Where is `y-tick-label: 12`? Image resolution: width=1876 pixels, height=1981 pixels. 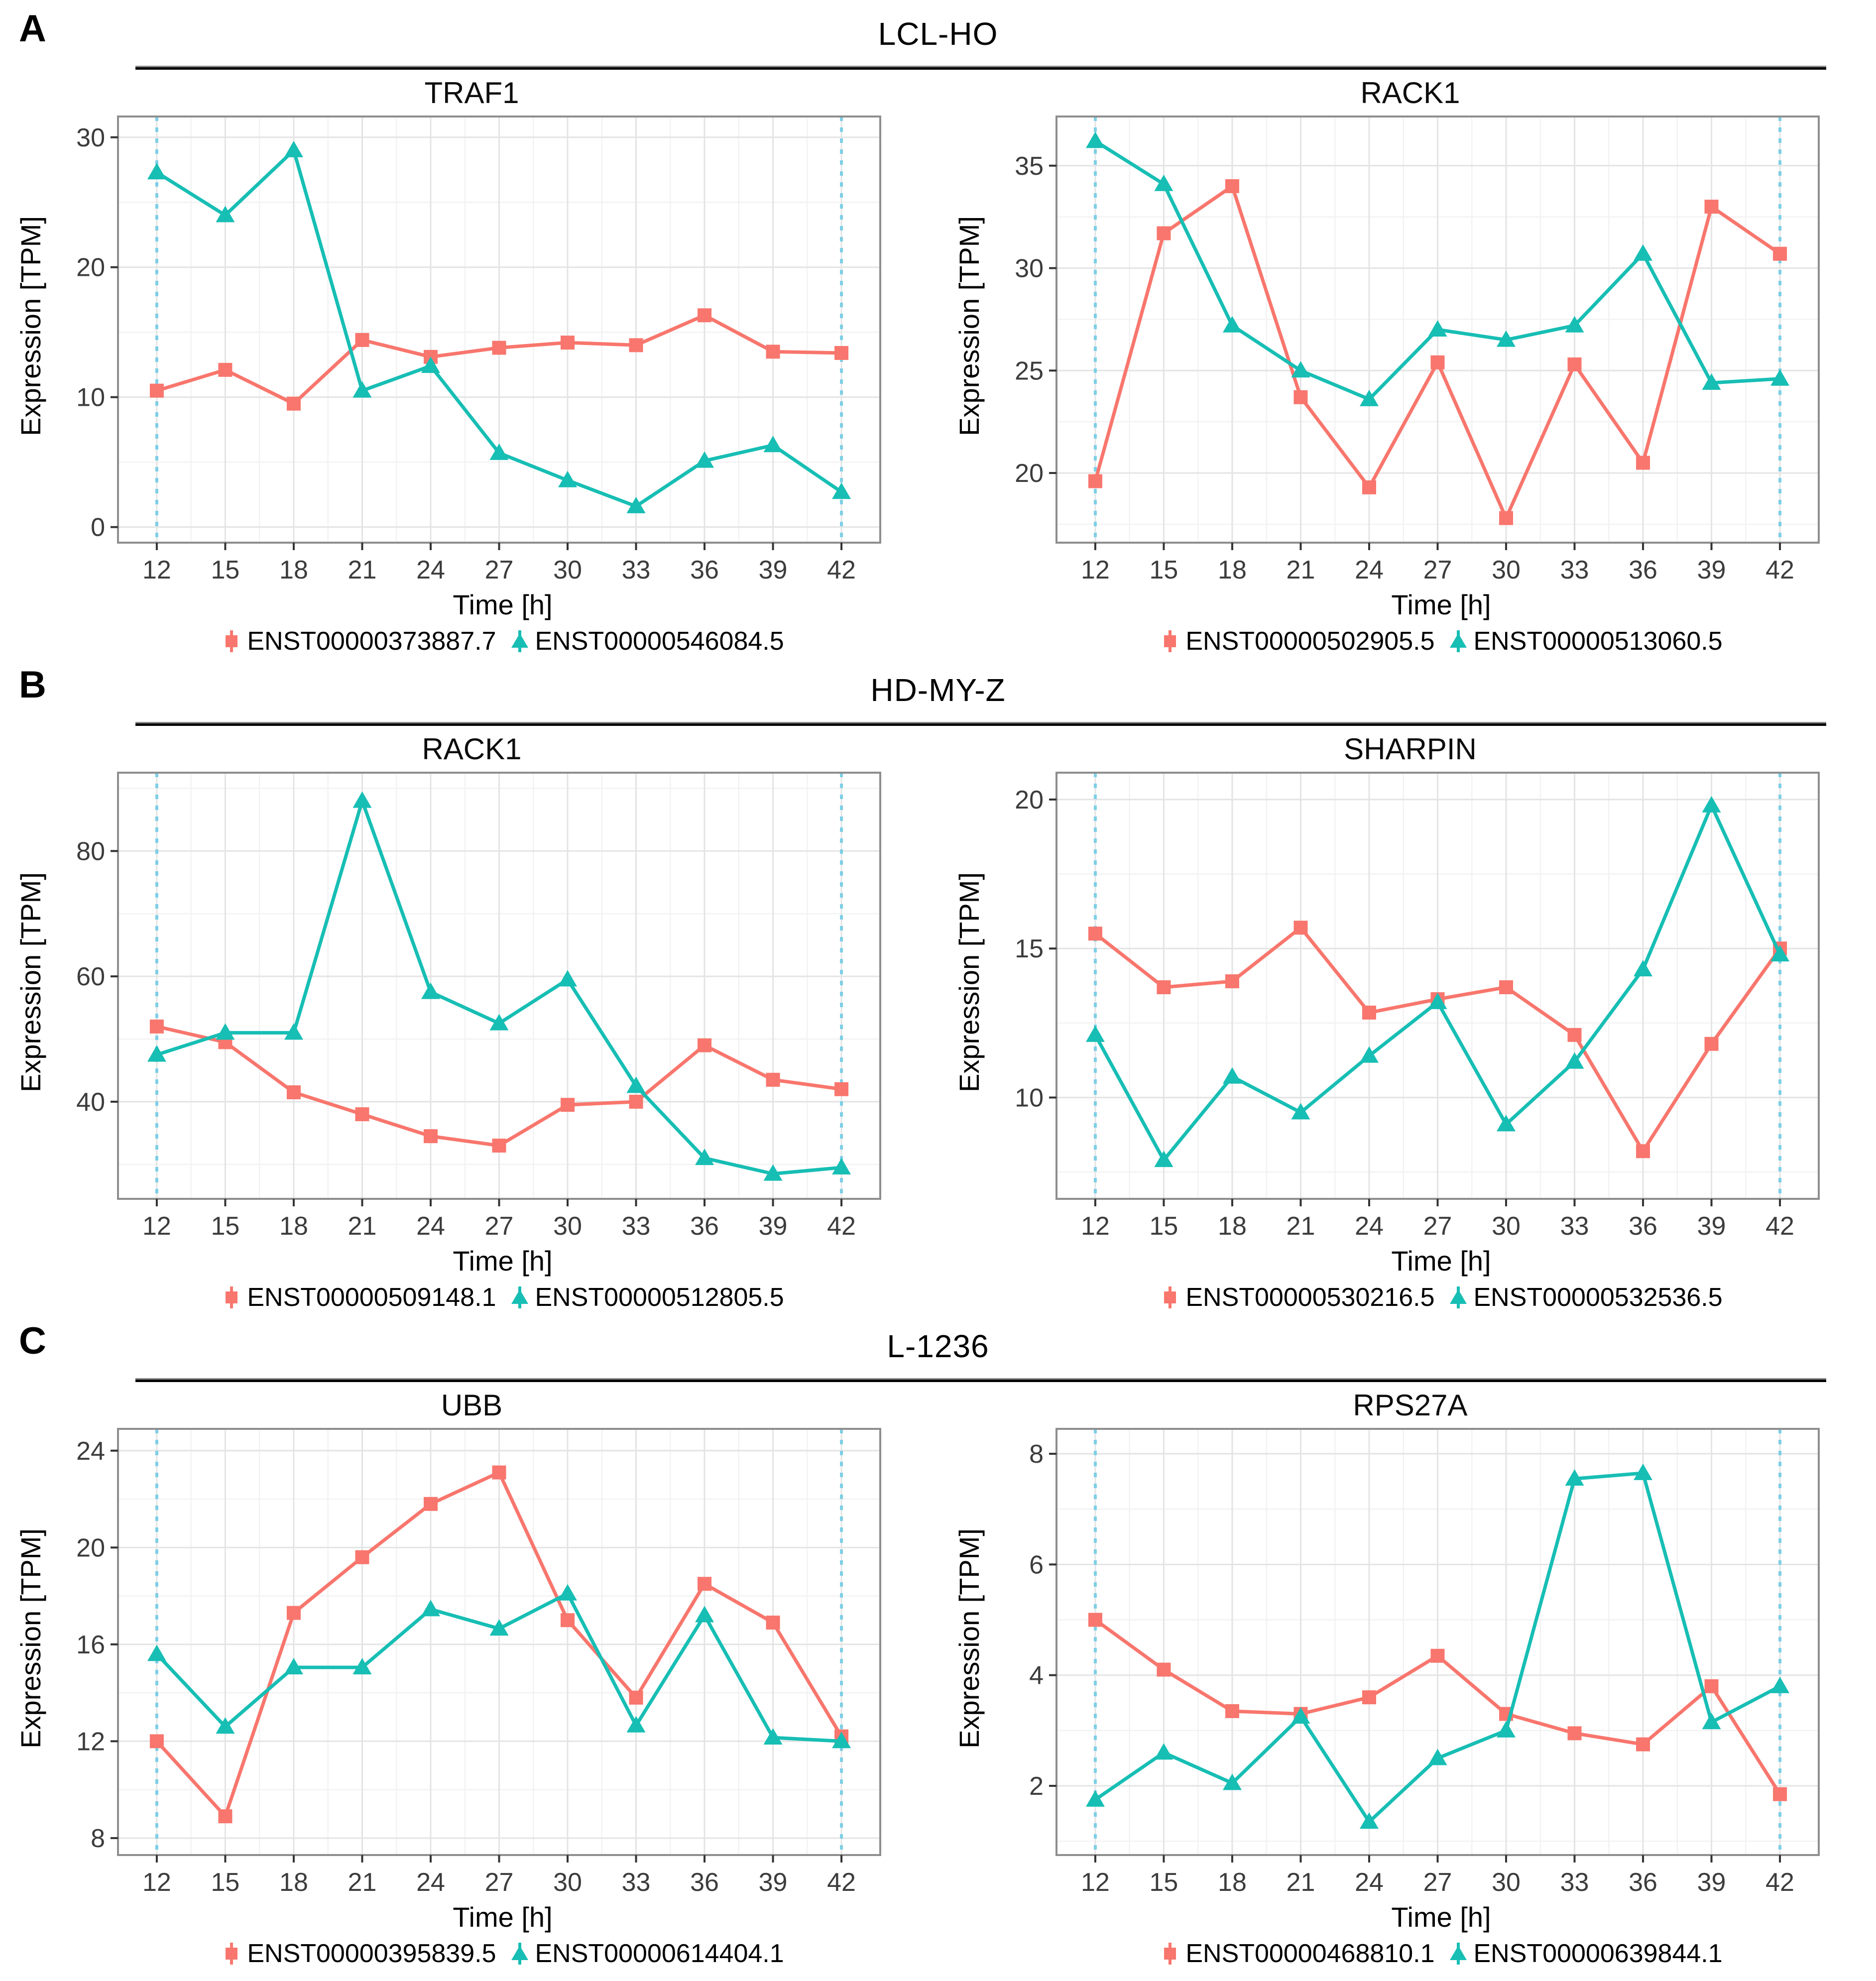 y-tick-label: 12 is located at coordinates (91, 1741).